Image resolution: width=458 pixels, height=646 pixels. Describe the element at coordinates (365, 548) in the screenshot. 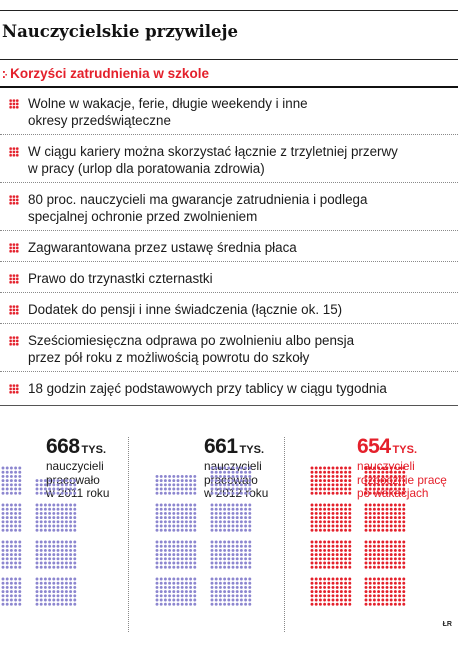

I see `teacher-dot-grid-after-holidays` at that location.